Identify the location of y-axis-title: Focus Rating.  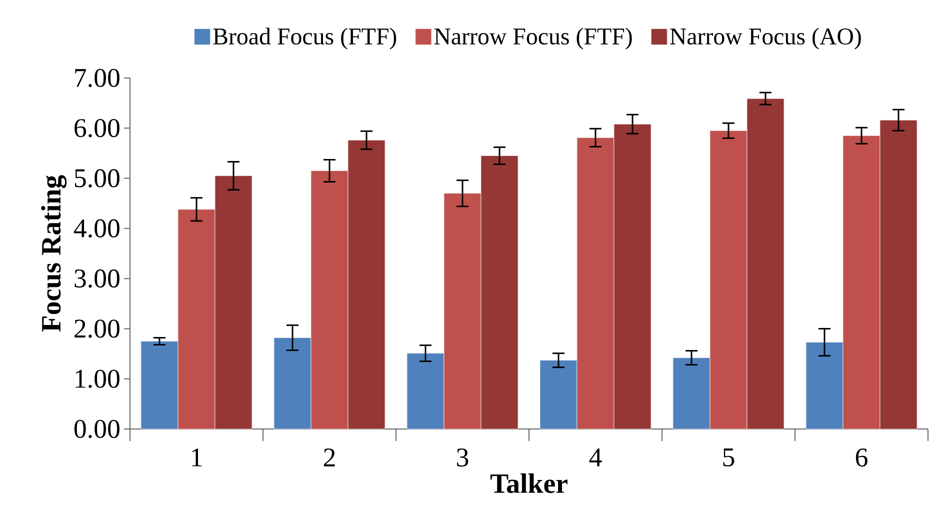
(54, 253).